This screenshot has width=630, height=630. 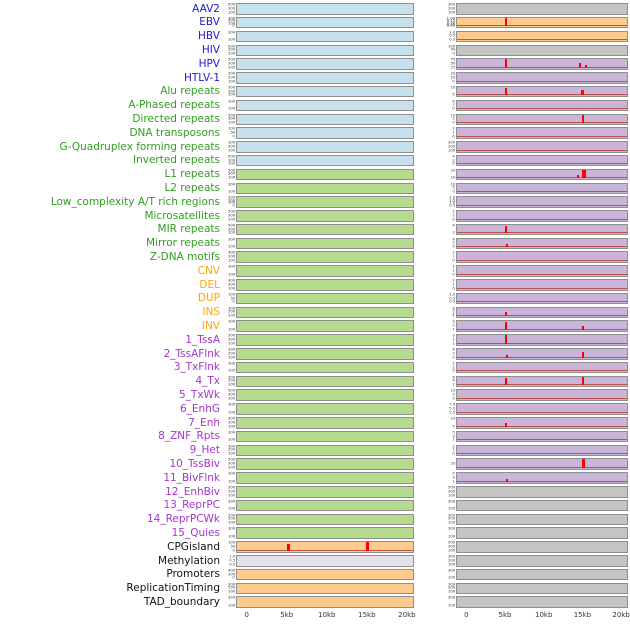 What do you see at coordinates (435, 92) in the screenshot?
I see `y-ticks-right: 10 5` at bounding box center [435, 92].